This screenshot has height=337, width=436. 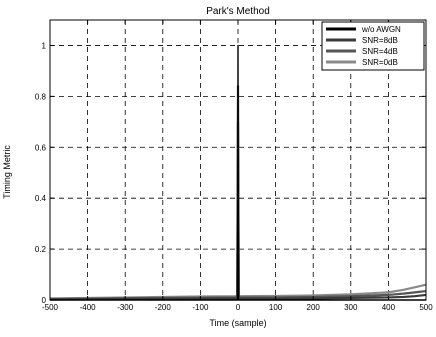 I want to click on legend-label: SNR=0dB, so click(x=380, y=62).